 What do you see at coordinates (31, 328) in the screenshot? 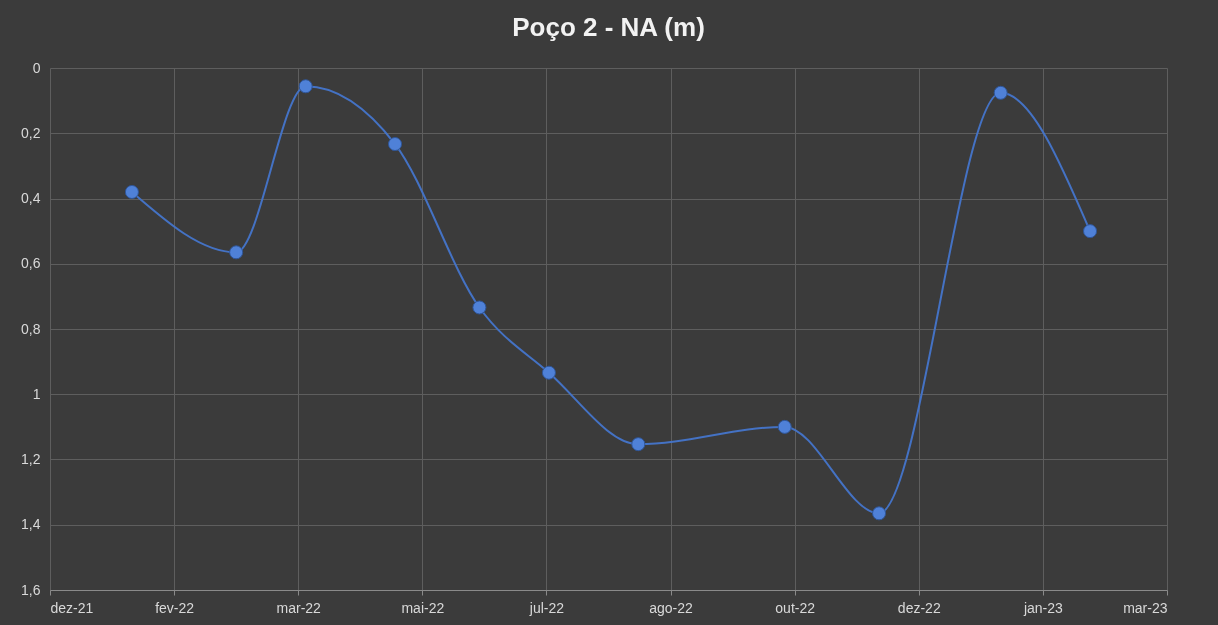
I see `y-tick-label: 0,8` at bounding box center [31, 328].